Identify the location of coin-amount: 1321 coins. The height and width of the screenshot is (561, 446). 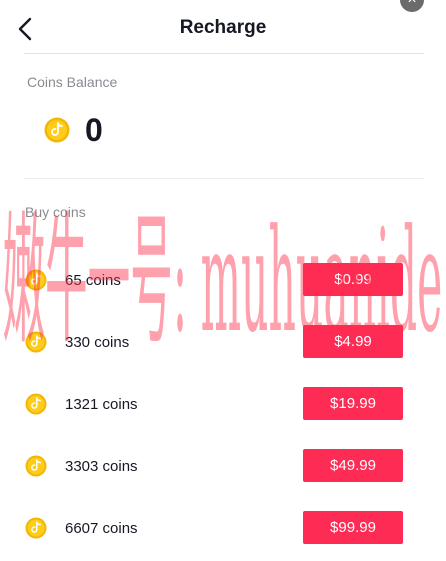
(101, 404).